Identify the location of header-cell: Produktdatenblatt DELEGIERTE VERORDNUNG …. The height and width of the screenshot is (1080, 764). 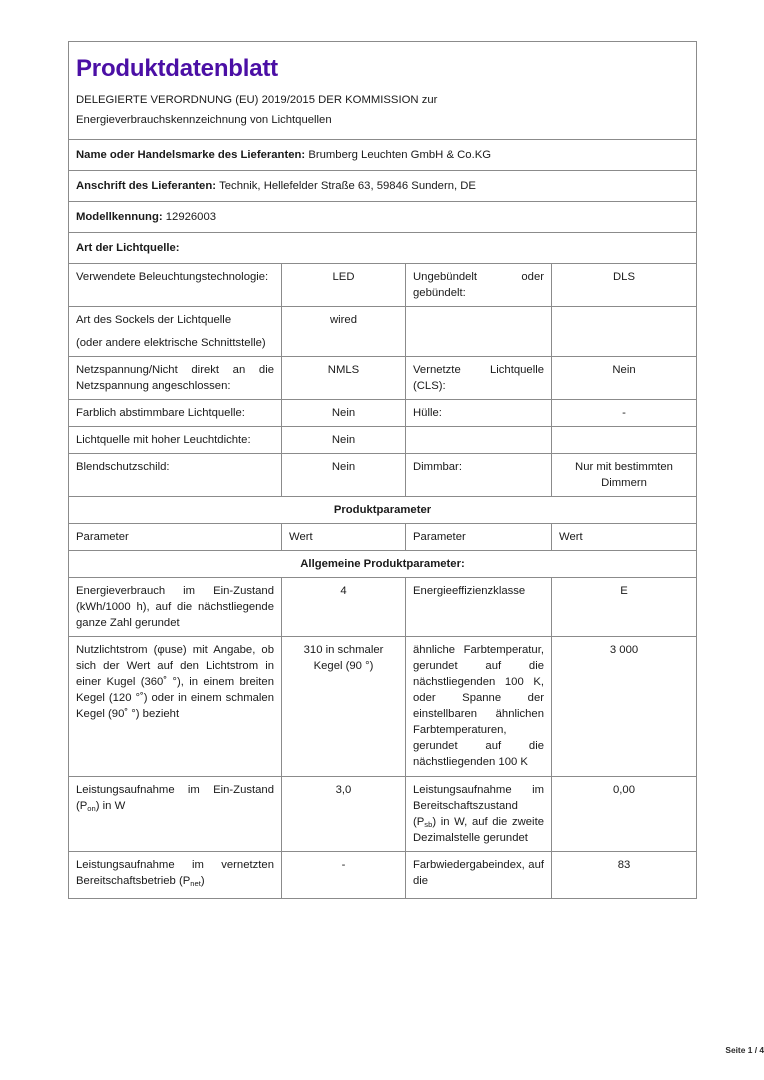
(382, 90).